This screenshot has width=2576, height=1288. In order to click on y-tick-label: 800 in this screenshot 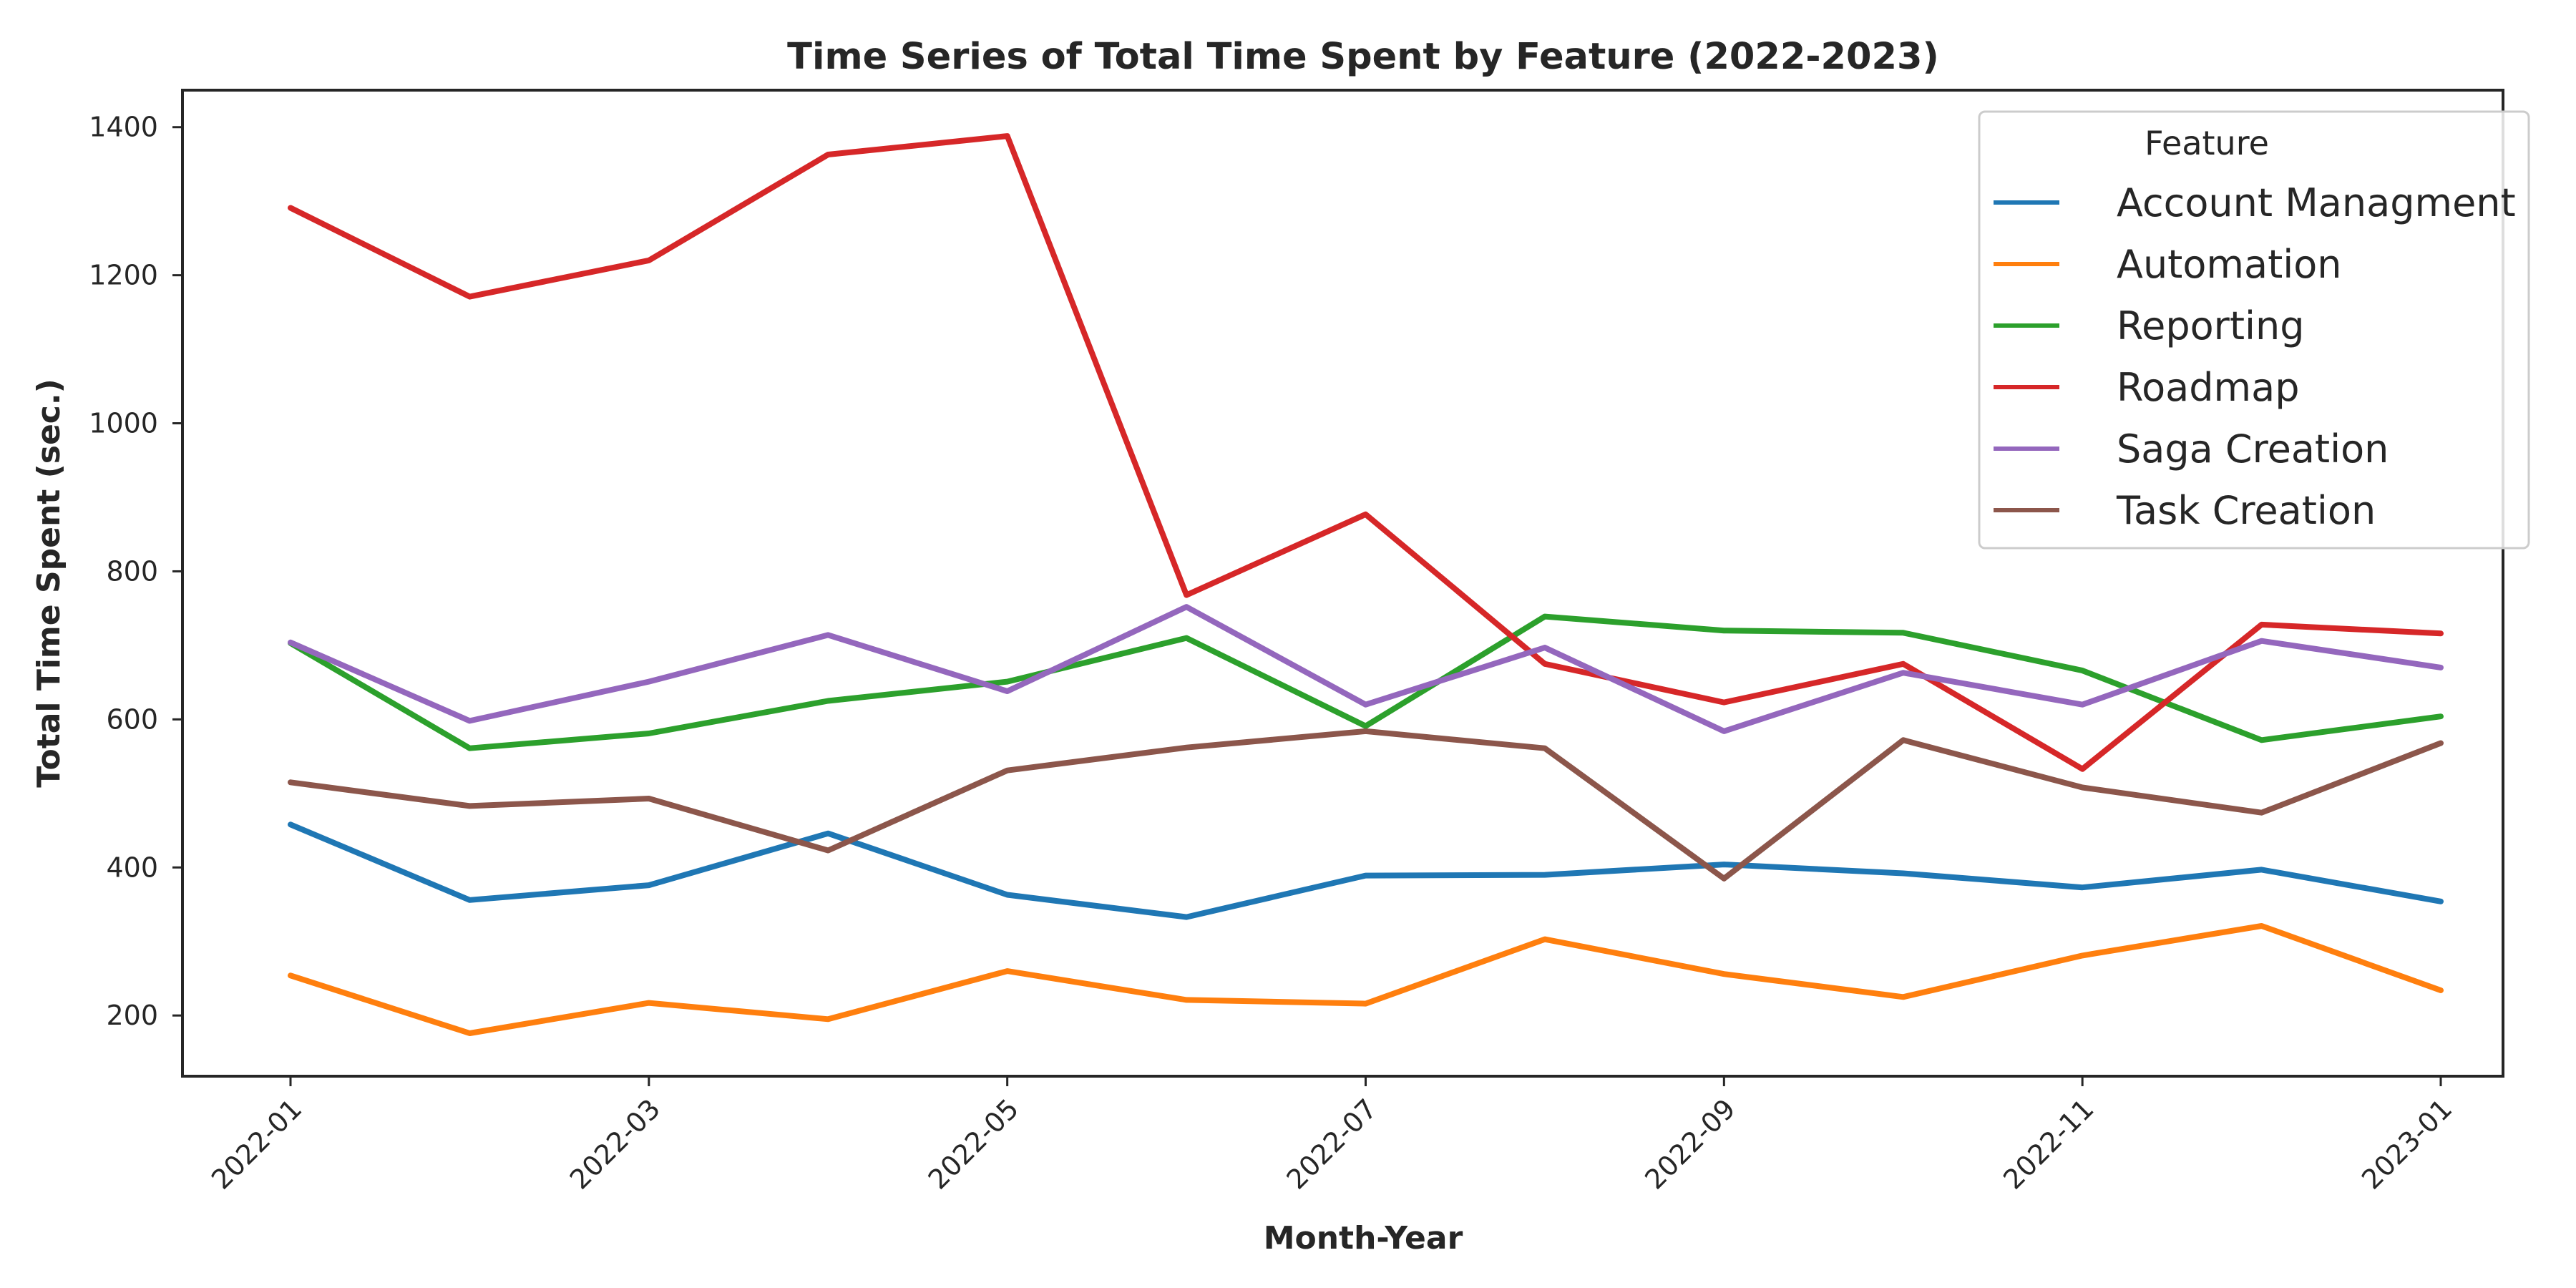, I will do `click(132, 571)`.